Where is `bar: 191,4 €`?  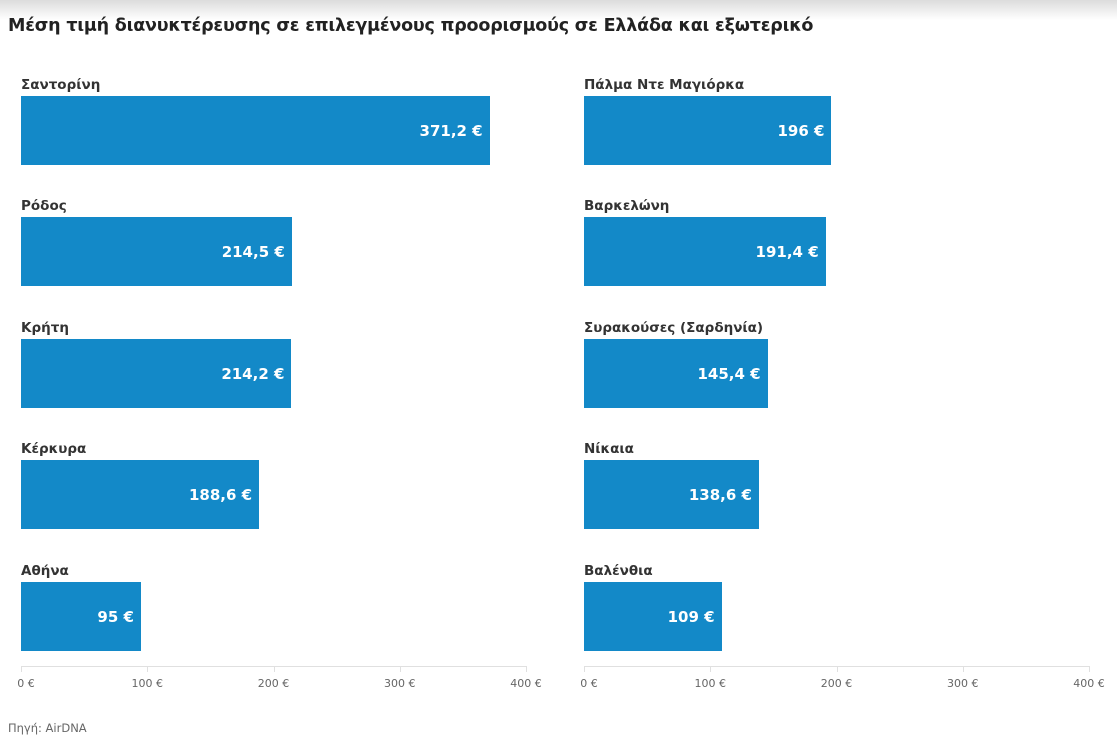
bar: 191,4 € is located at coordinates (705, 251).